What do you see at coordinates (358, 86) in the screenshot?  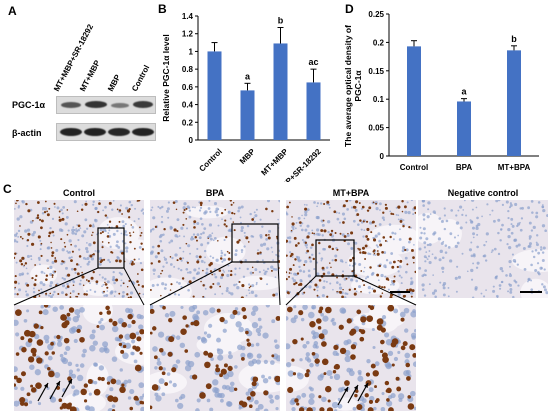 I see `chart-d-ylabel: PGC-1α` at bounding box center [358, 86].